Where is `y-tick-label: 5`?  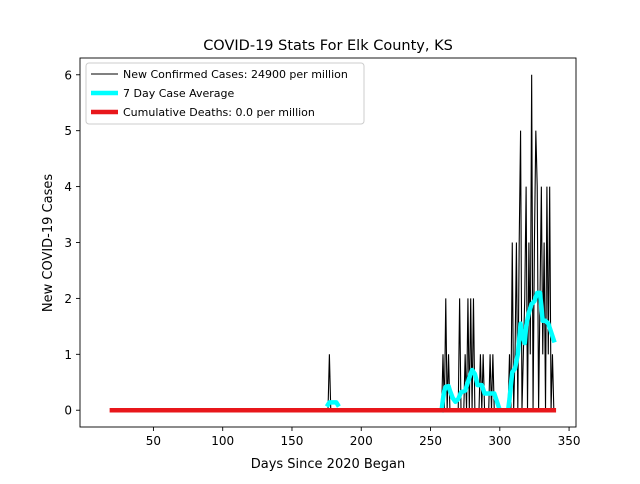
y-tick-label: 5 is located at coordinates (68, 131).